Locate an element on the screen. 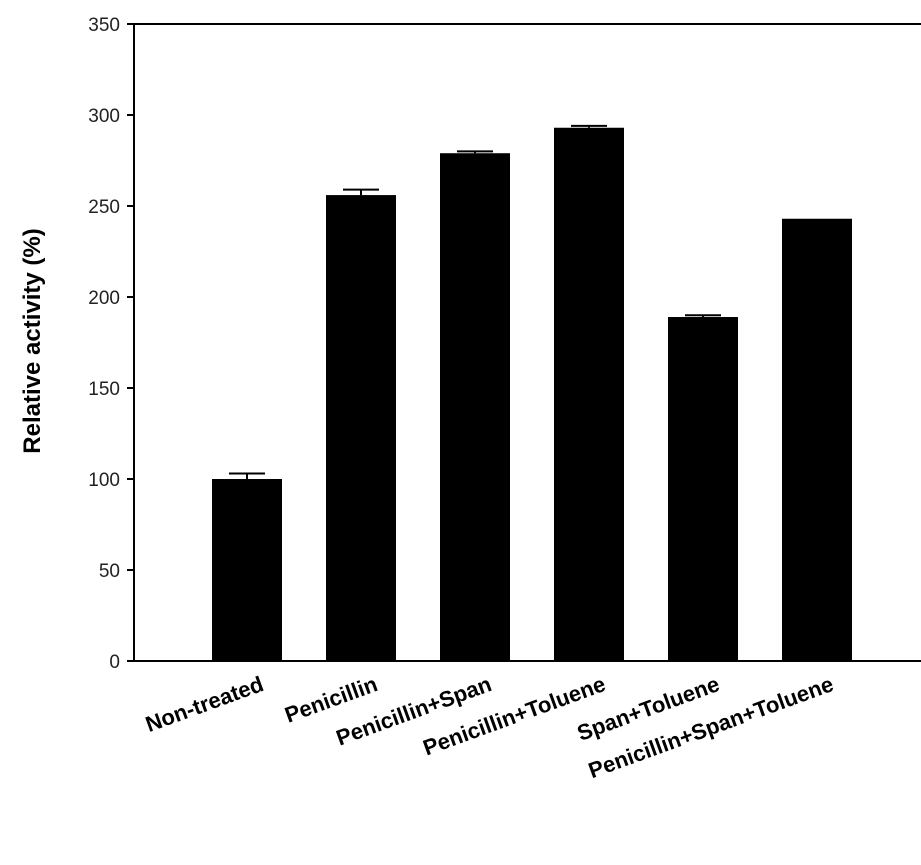 The image size is (921, 865). y-tick-label: 50 is located at coordinates (109, 571).